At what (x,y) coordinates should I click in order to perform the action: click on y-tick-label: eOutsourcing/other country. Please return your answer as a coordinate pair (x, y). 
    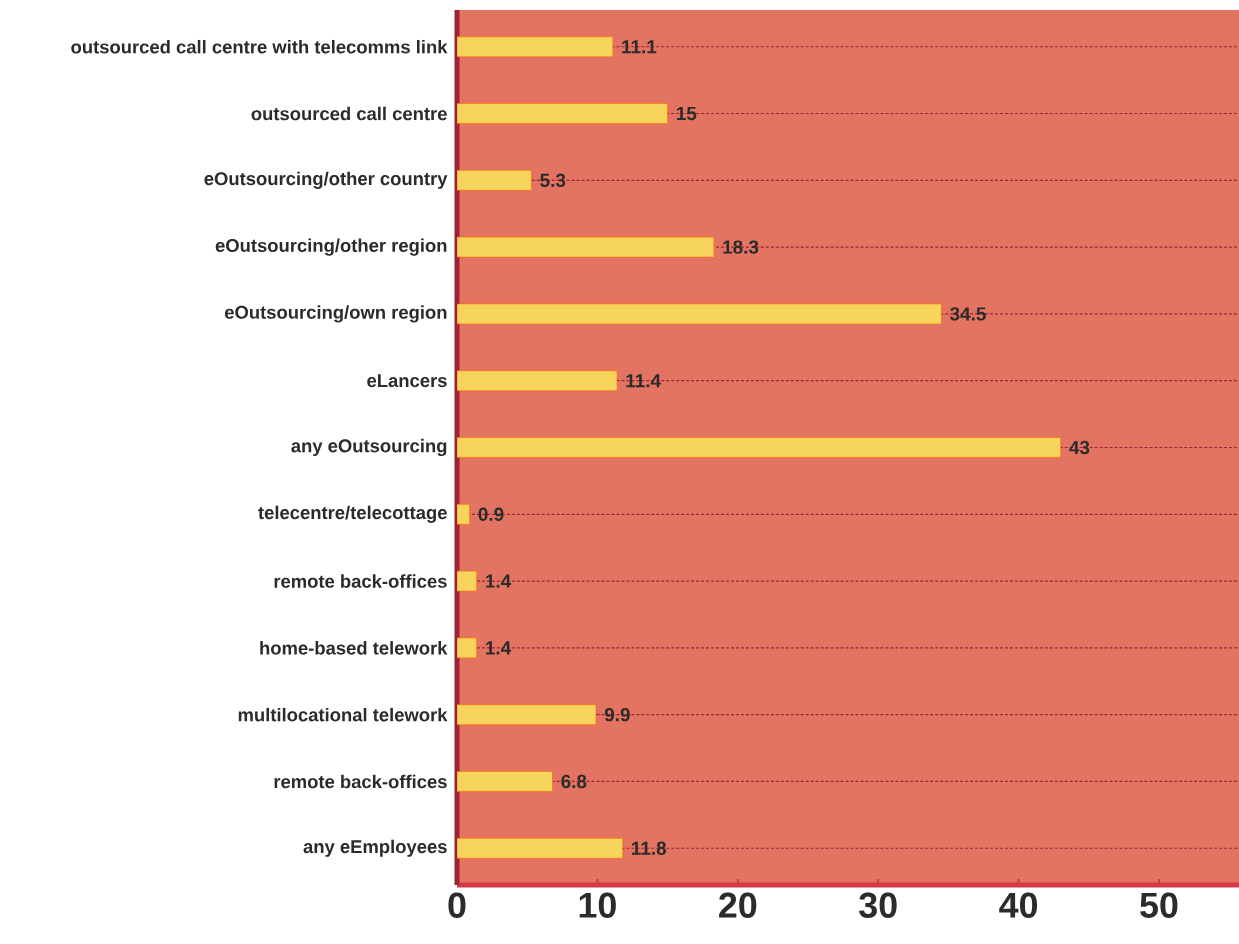
    Looking at the image, I should click on (326, 180).